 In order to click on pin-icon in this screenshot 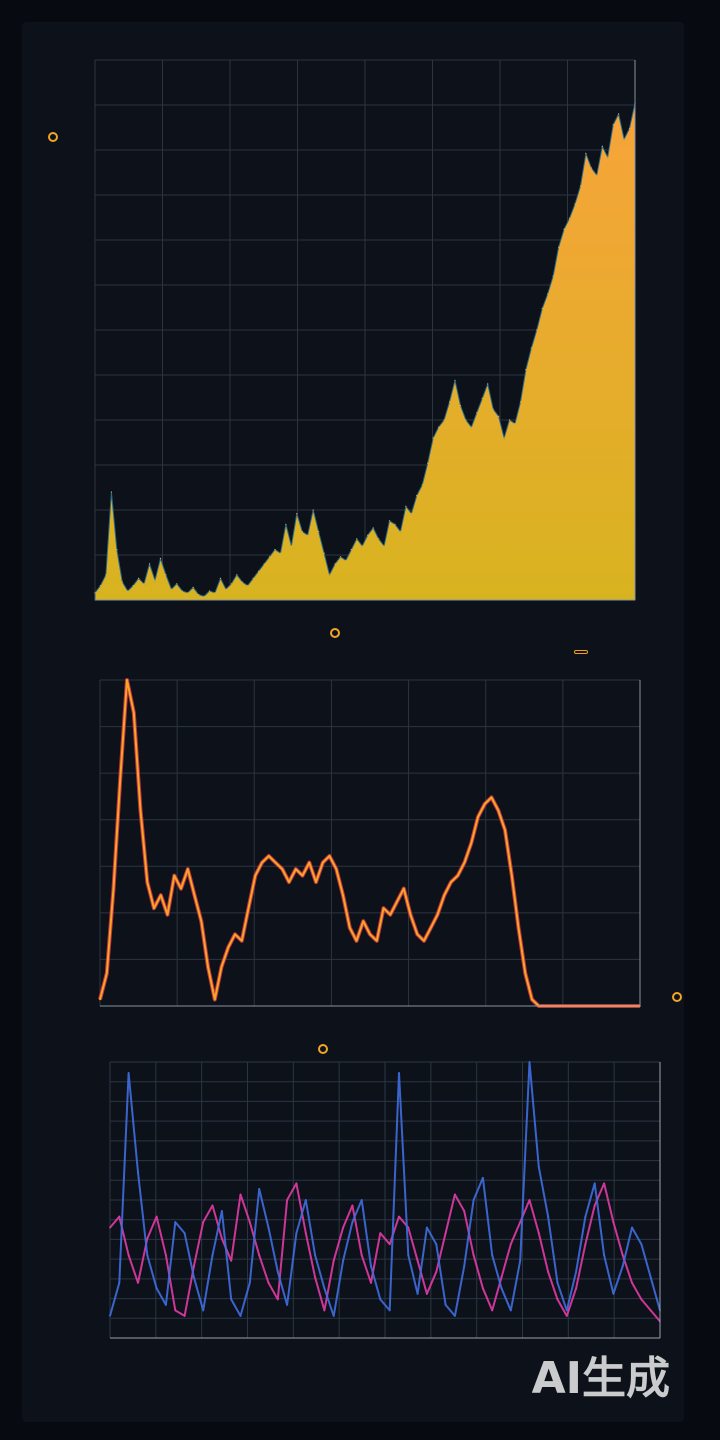, I will do `click(335, 633)`.